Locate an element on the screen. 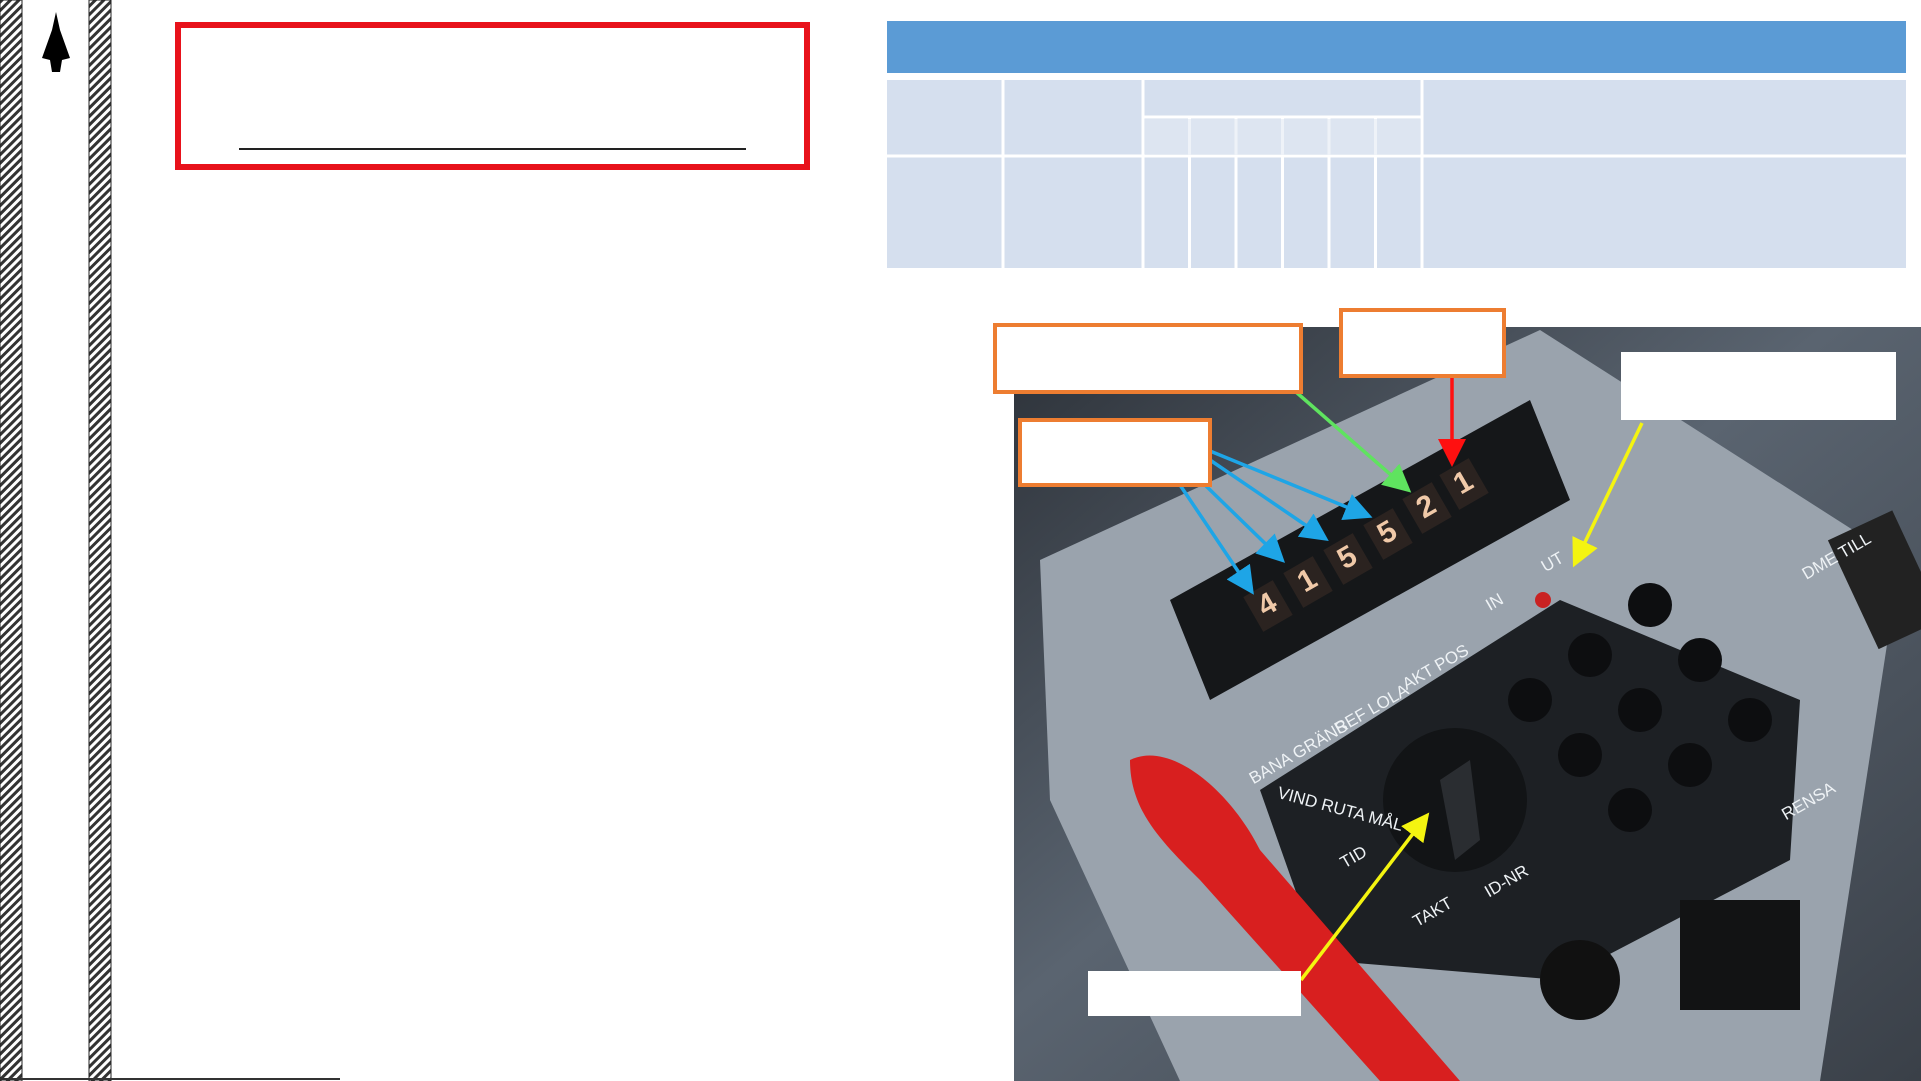 The width and height of the screenshot is (1921, 1081). table-header is located at coordinates (1396, 47).